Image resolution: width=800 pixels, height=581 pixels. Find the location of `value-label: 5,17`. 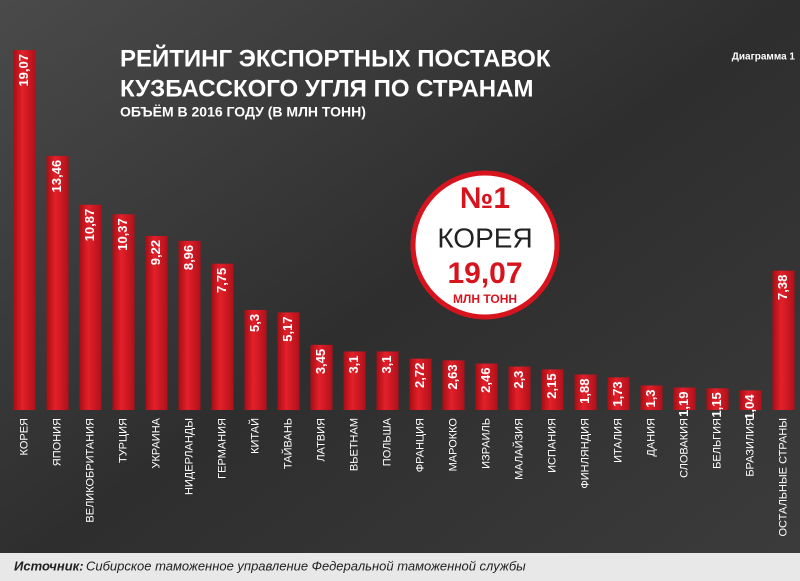

value-label: 5,17 is located at coordinates (287, 328).